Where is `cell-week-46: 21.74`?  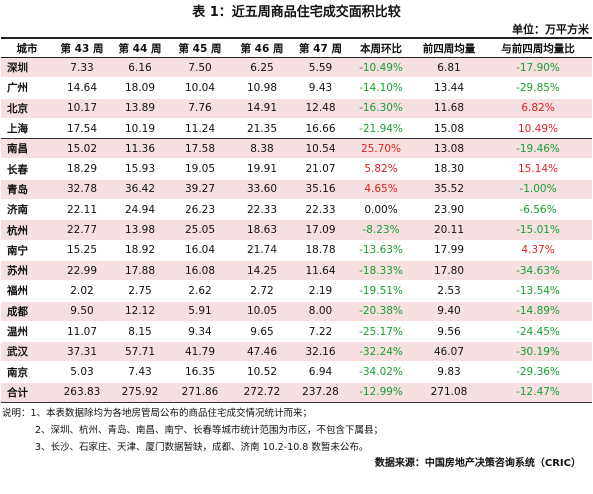 cell-week-46: 21.74 is located at coordinates (262, 250).